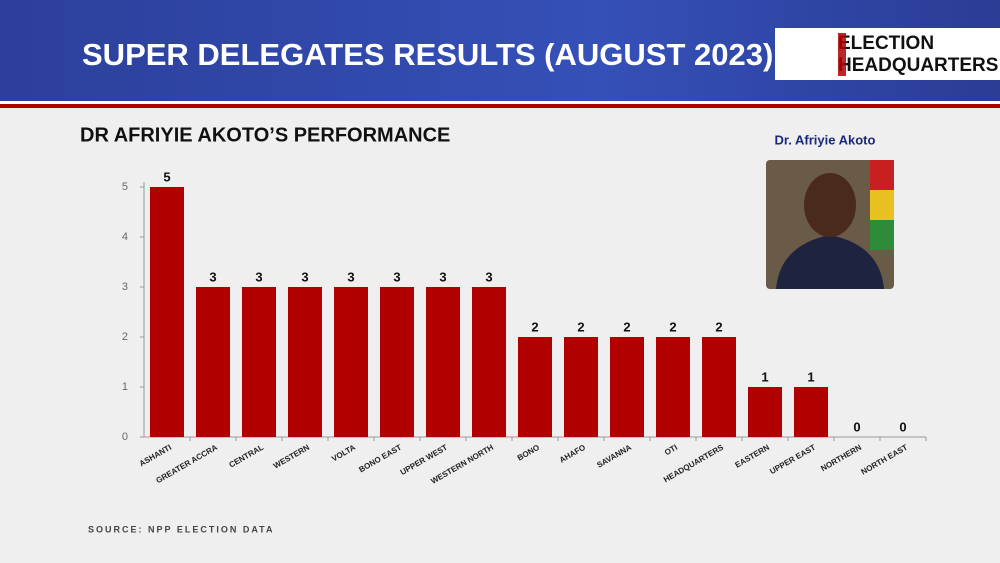 This screenshot has width=1000, height=563. Describe the element at coordinates (125, 187) in the screenshot. I see `y-tick-label: 5` at that location.